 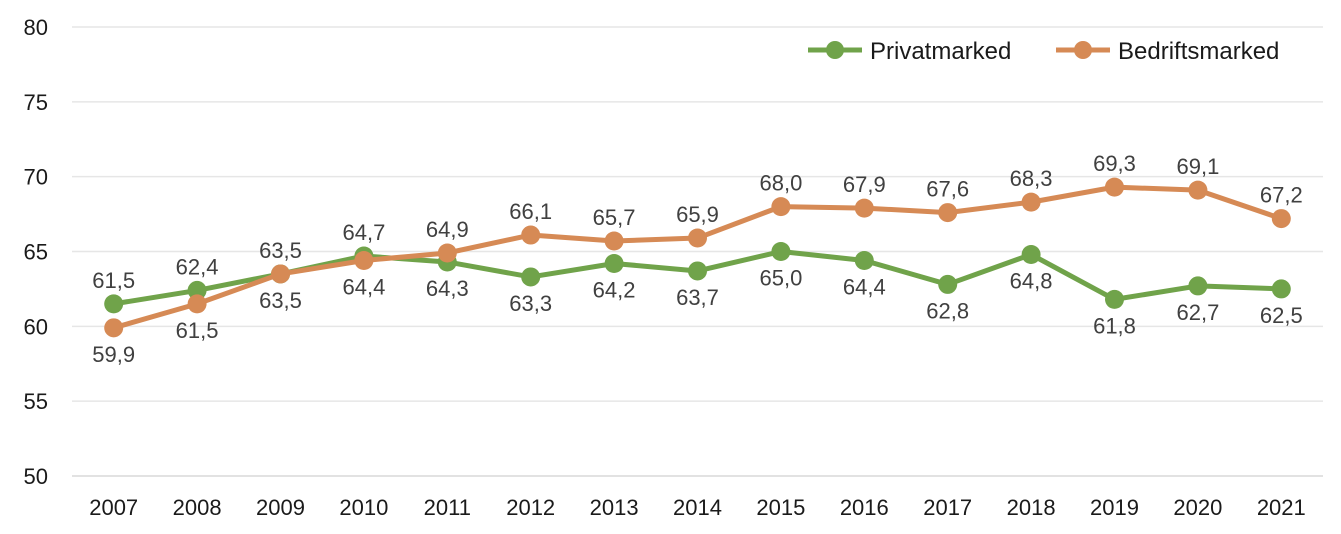 I want to click on x-tick-label: 2011, so click(x=447, y=507).